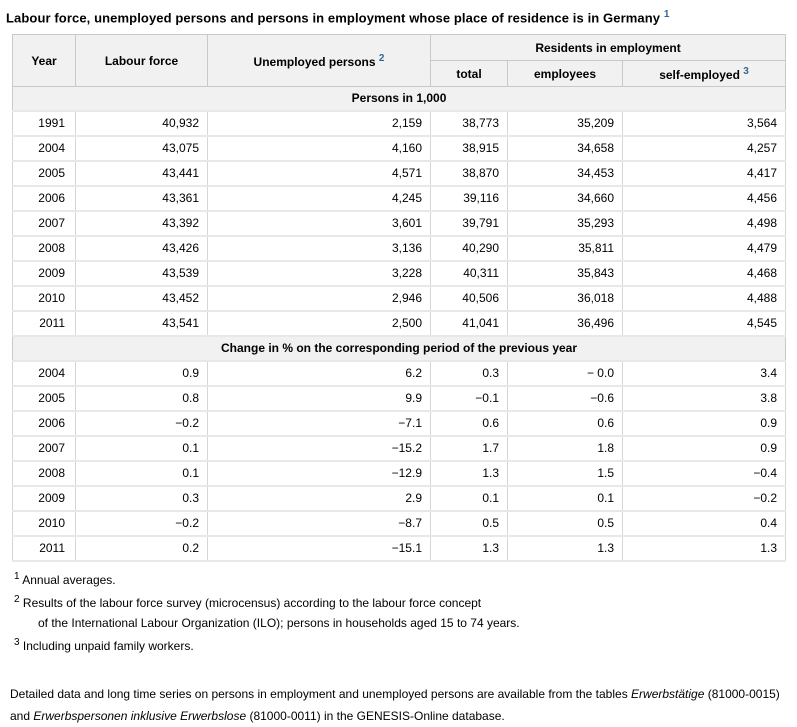 This screenshot has width=797, height=727. I want to click on value-cell: −0.4, so click(704, 474).